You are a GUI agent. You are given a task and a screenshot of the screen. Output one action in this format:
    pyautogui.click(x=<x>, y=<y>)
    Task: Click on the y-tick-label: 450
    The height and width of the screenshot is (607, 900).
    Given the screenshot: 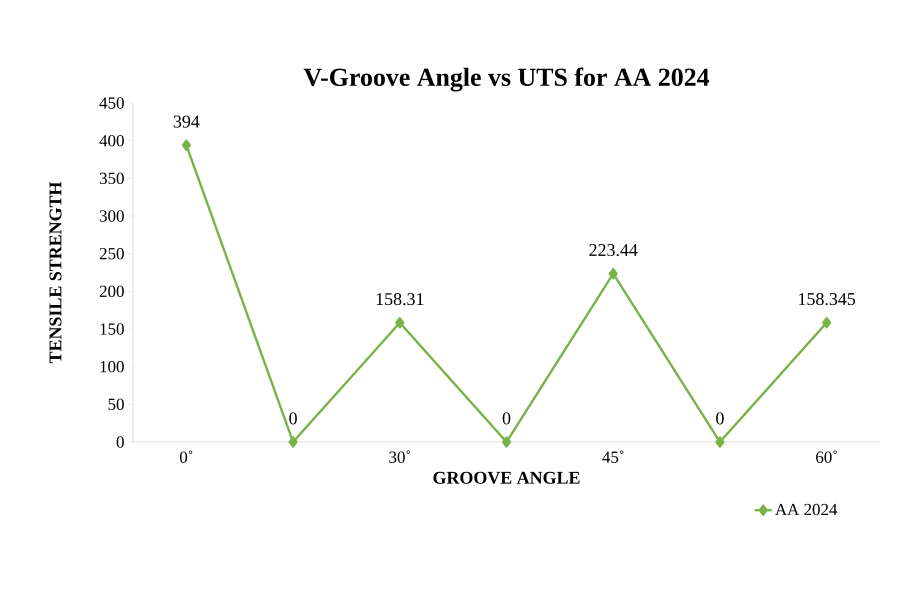 What is the action you would take?
    pyautogui.click(x=111, y=103)
    